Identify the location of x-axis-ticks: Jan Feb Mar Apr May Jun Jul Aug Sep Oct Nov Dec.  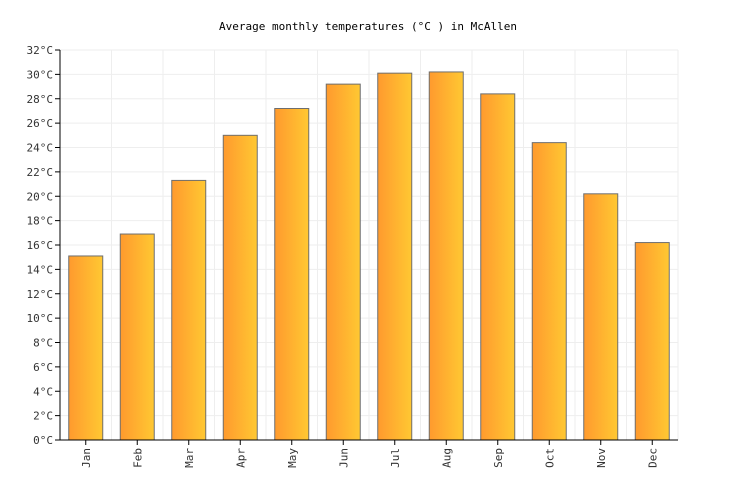
(369, 454).